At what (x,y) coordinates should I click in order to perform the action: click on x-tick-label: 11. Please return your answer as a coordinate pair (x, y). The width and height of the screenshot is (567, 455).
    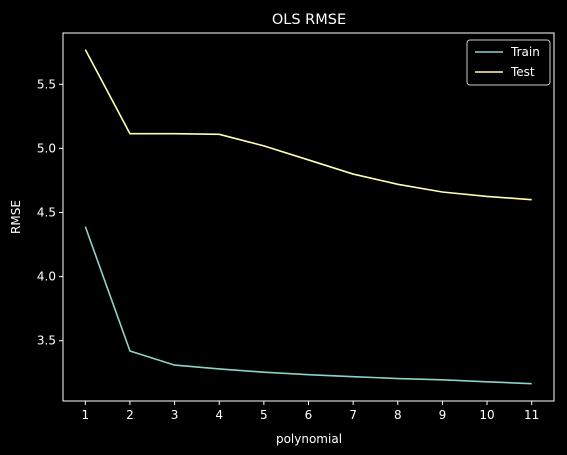
    Looking at the image, I should click on (531, 415).